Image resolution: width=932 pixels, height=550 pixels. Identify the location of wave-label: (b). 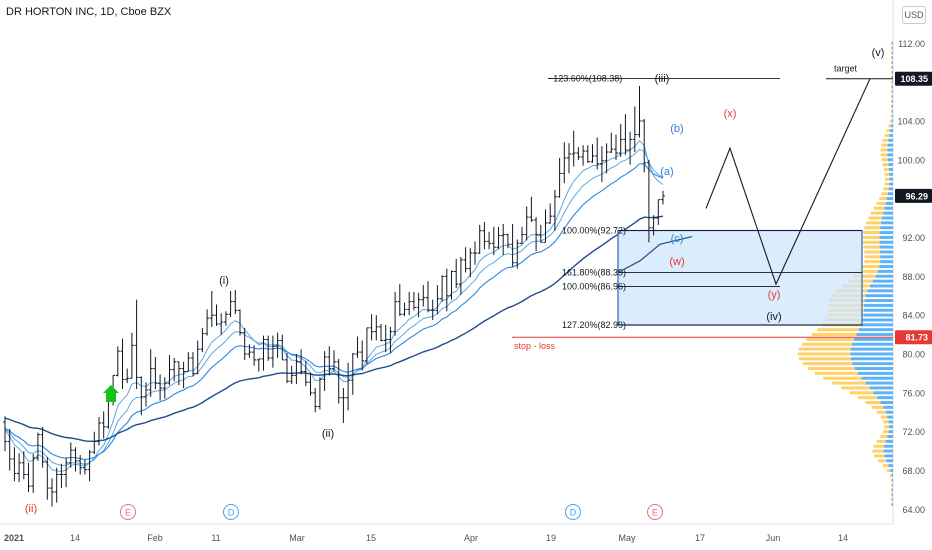
(676, 129).